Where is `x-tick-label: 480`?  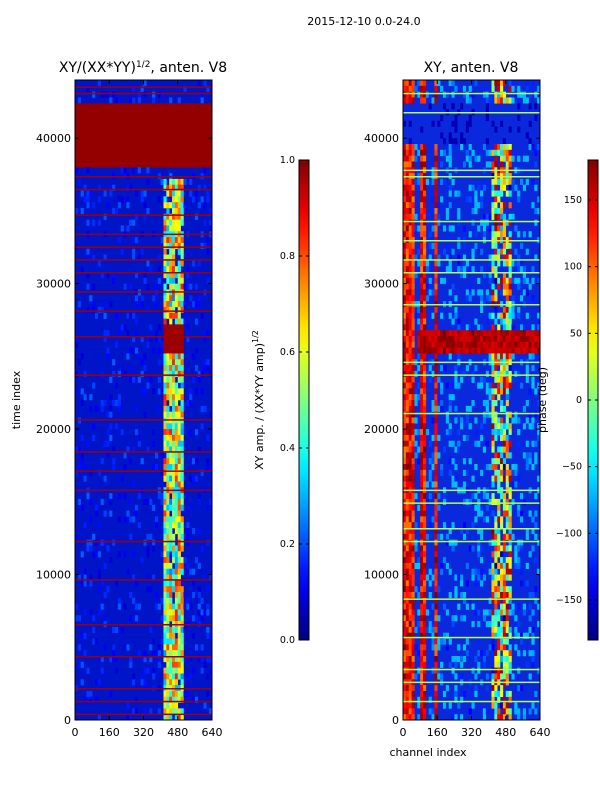 x-tick-label: 480 is located at coordinates (505, 732).